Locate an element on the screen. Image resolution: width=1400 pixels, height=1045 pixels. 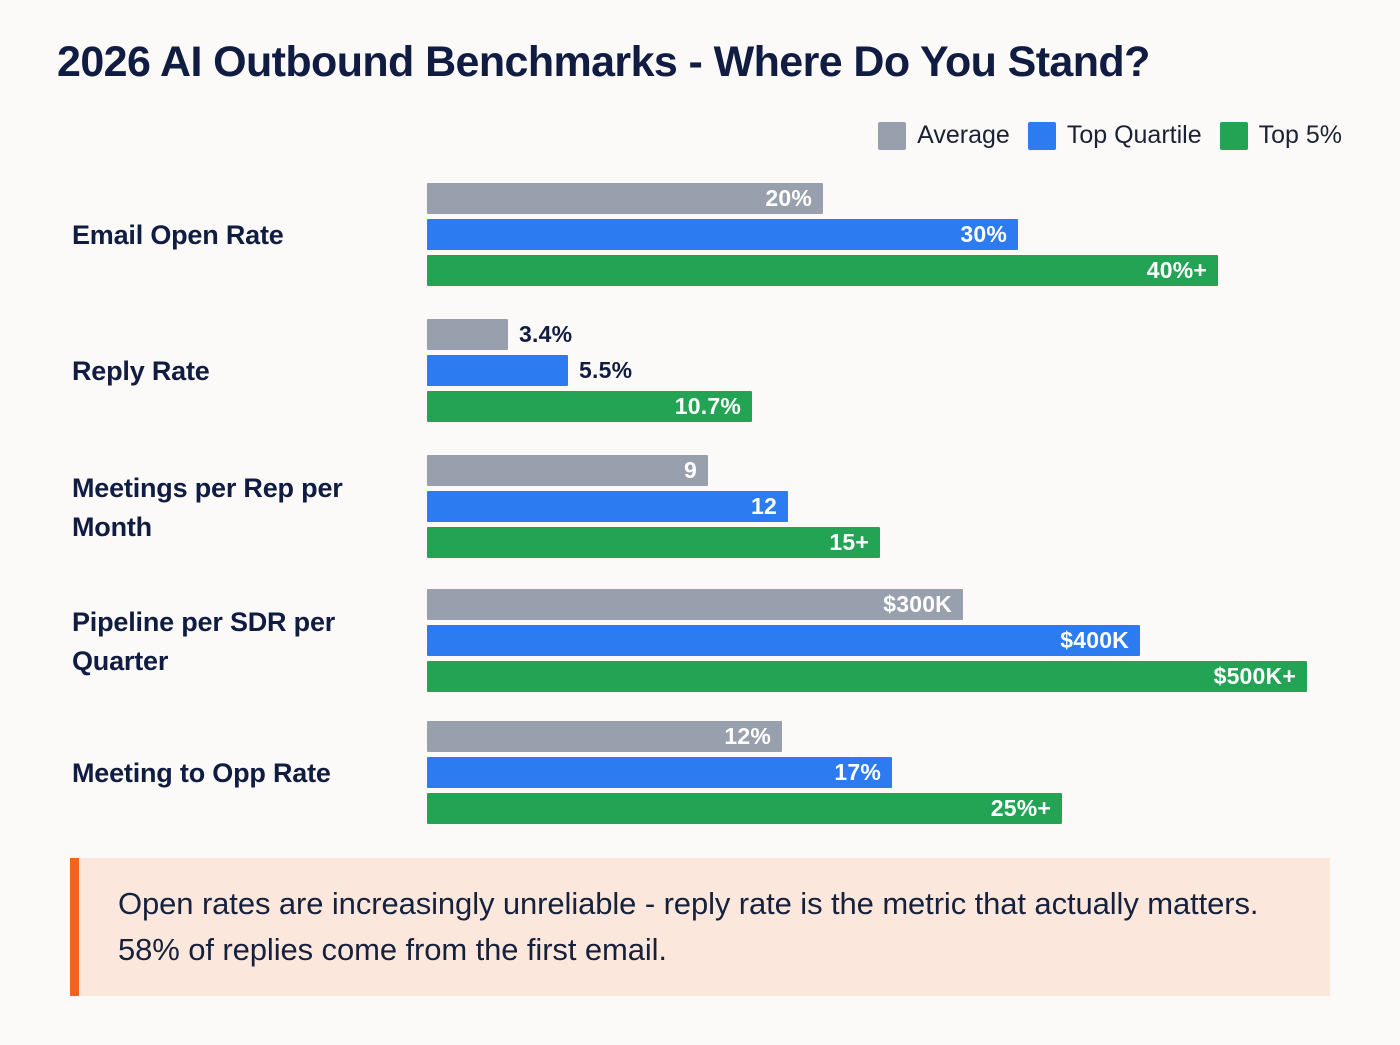
bar-group-label: Email Open Rate is located at coordinates (178, 235).